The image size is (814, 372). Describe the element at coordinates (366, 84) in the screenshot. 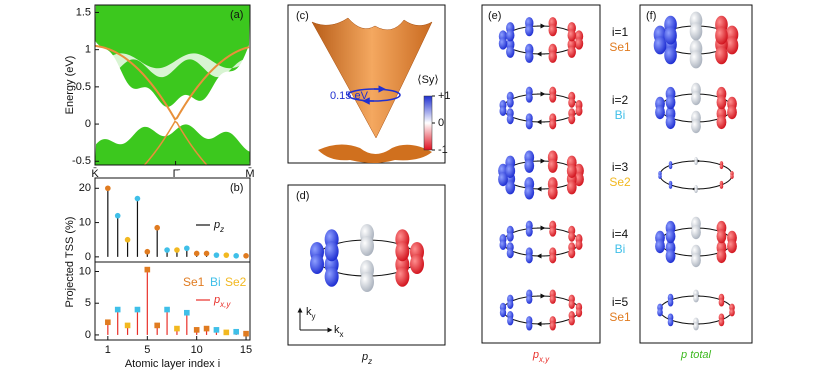

I see `panel-c-frame` at that location.